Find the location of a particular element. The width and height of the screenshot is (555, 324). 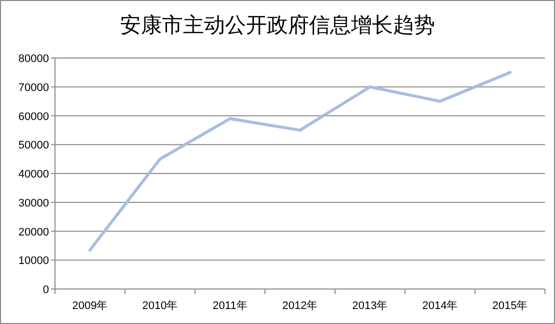

x-tick-label: 2012年 is located at coordinates (300, 306).